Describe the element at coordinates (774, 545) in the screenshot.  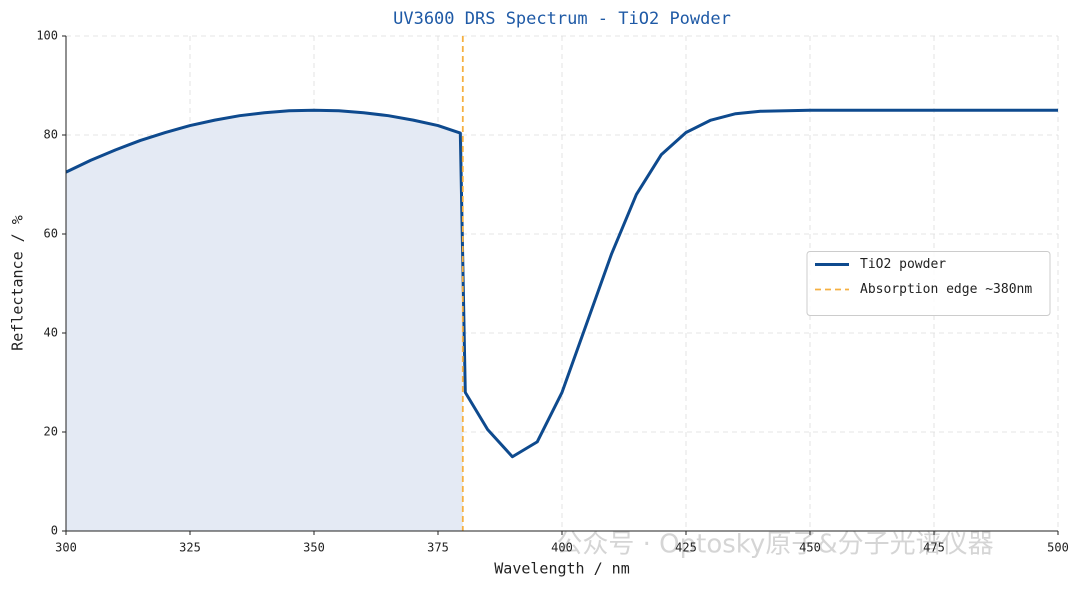
I see `watermark: 公众号 · Optosky原子&分子光谱仪器` at that location.